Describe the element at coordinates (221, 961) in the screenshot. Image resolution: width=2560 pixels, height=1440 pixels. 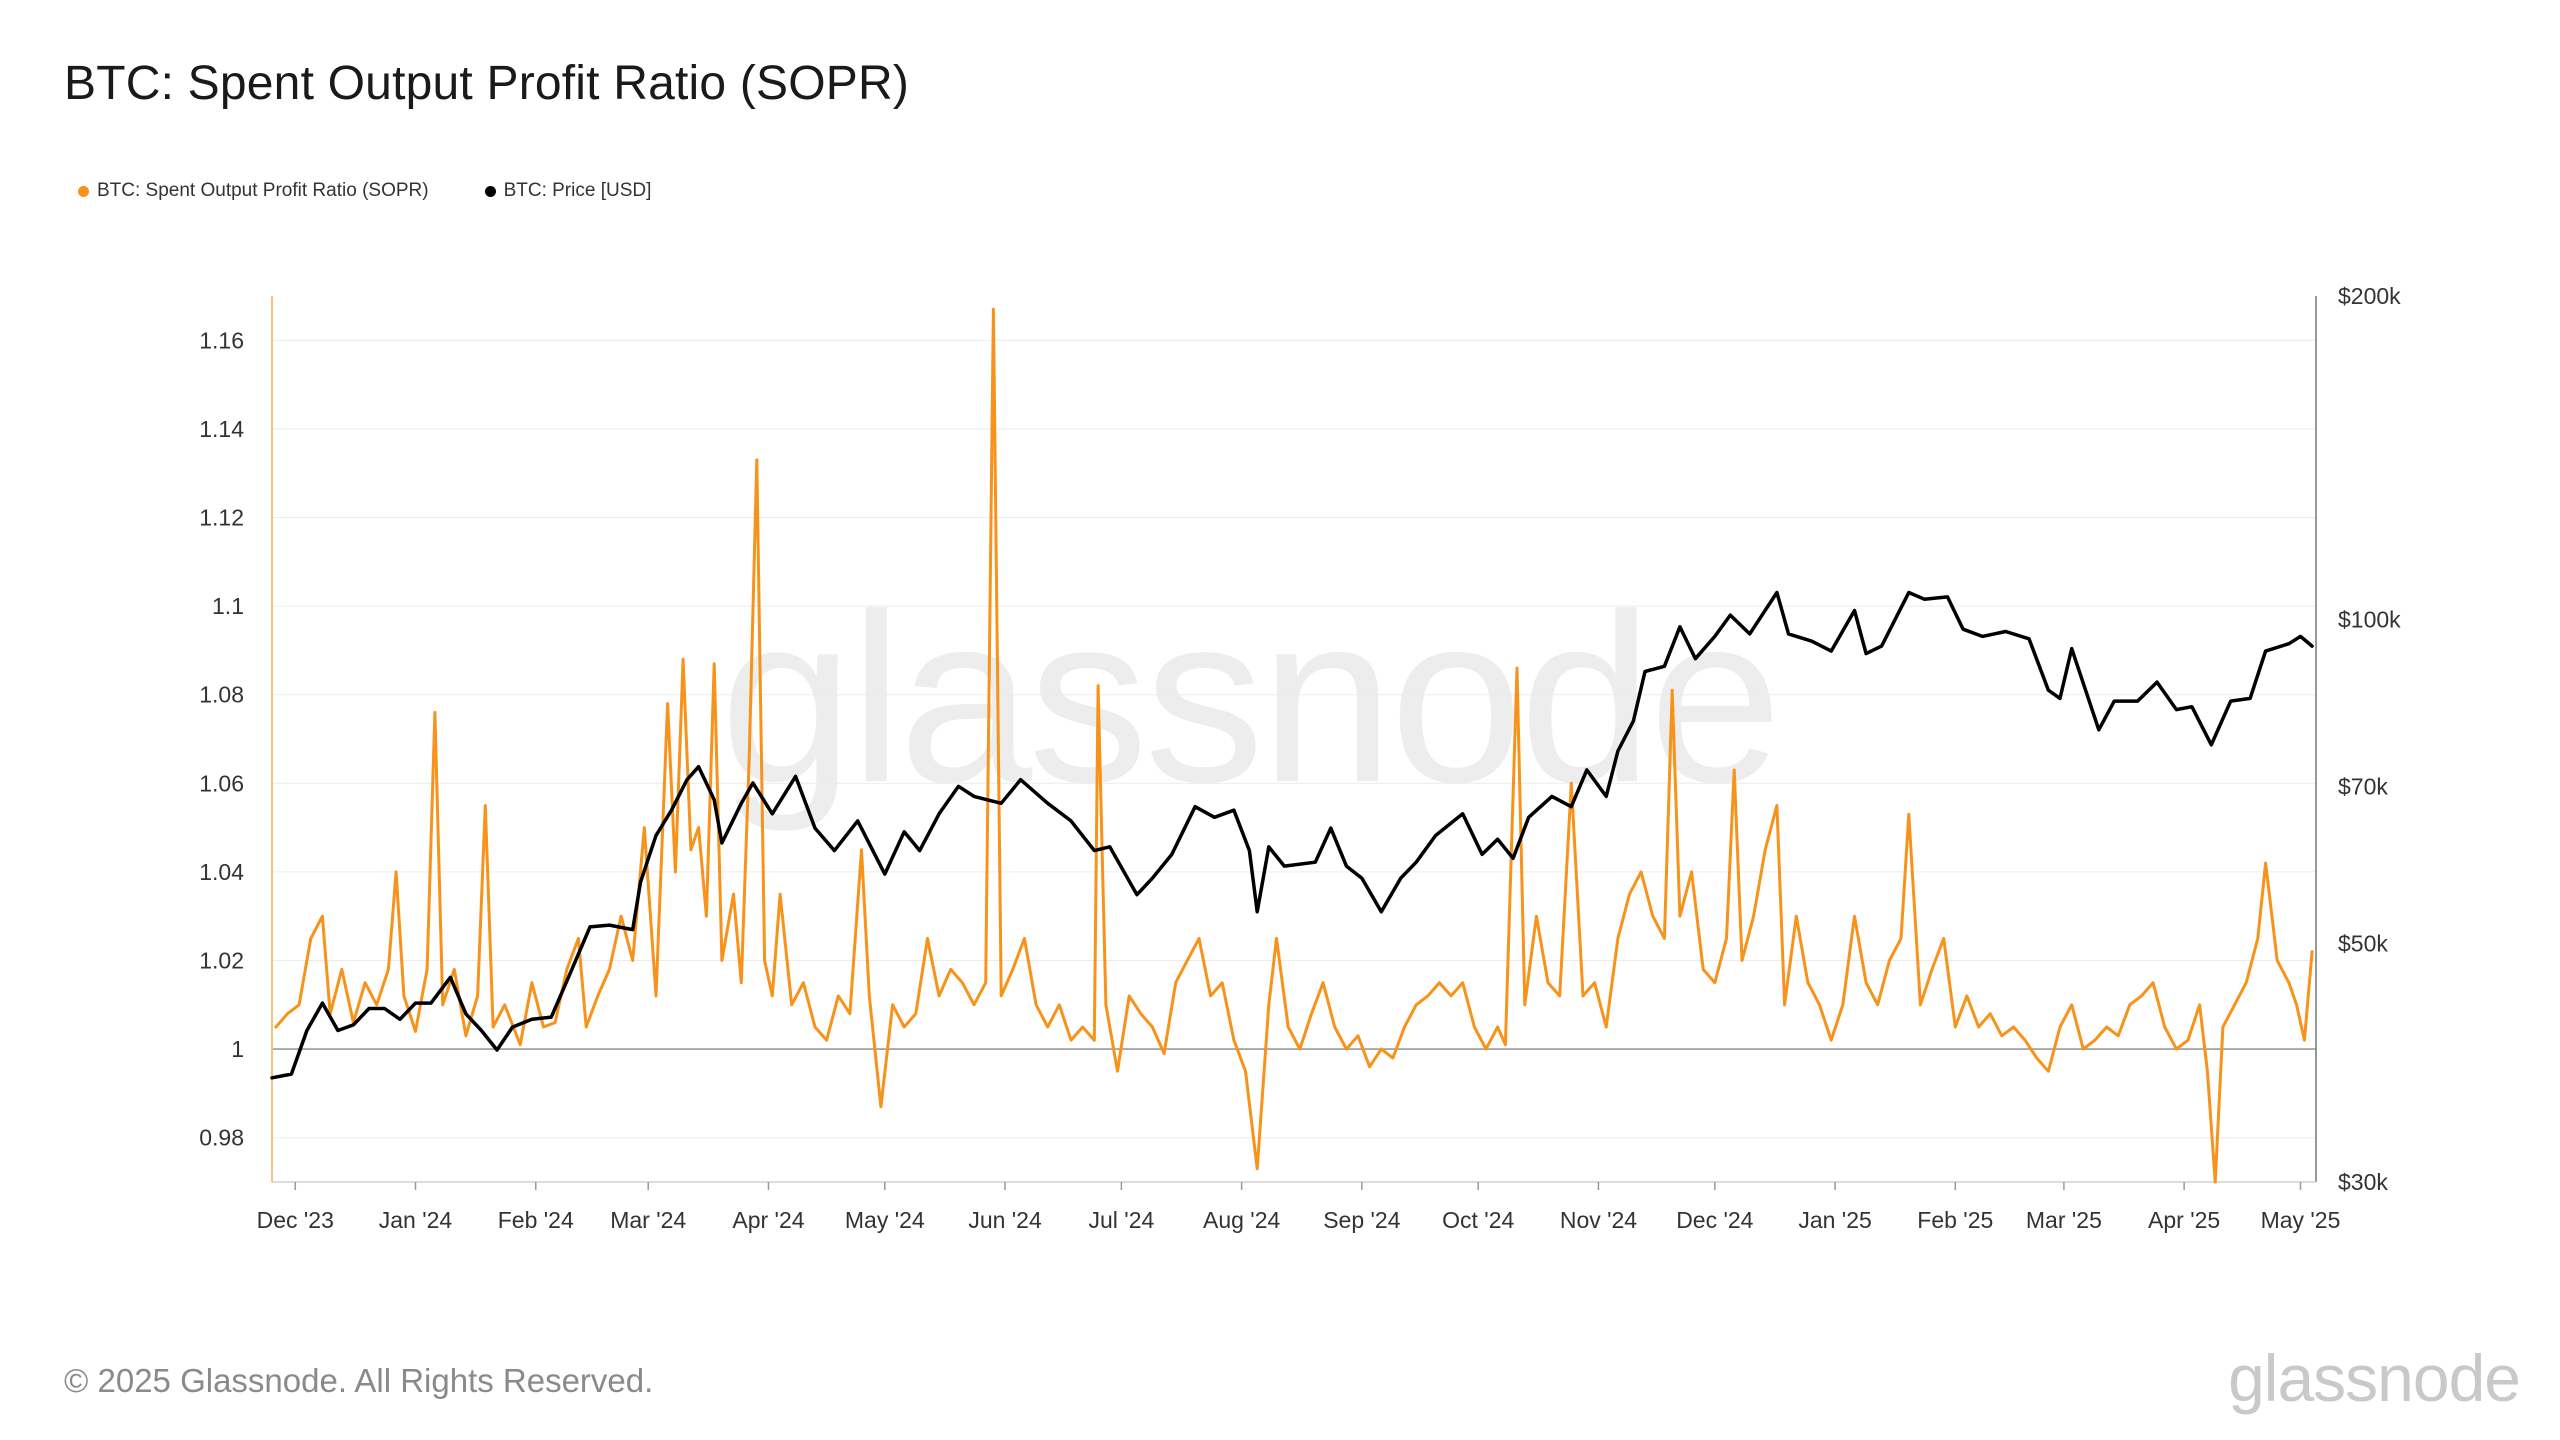
I see `y-left-tick-label: 1.02` at that location.